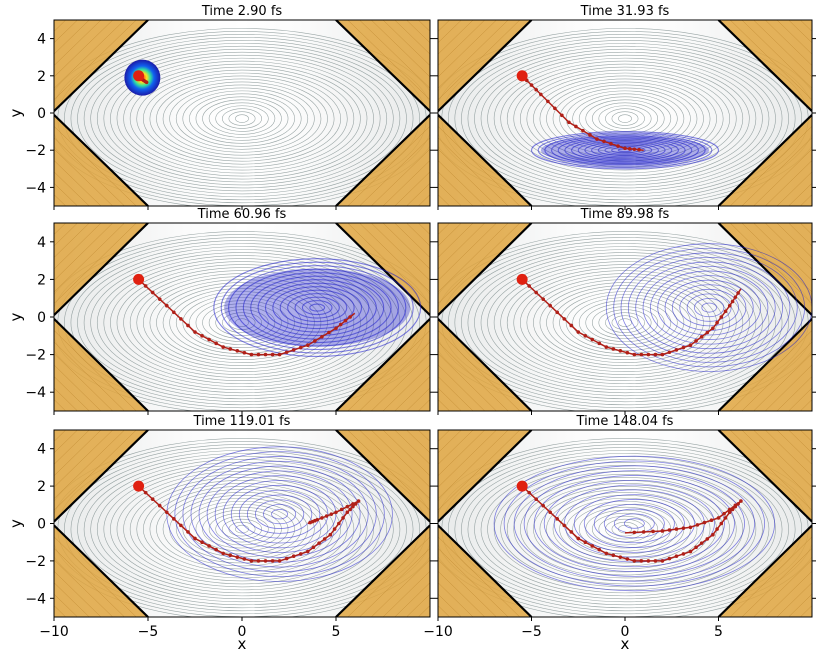 The height and width of the screenshot is (654, 821). Describe the element at coordinates (41, 318) in the screenshot. I see `y-tick-label: 0` at that location.